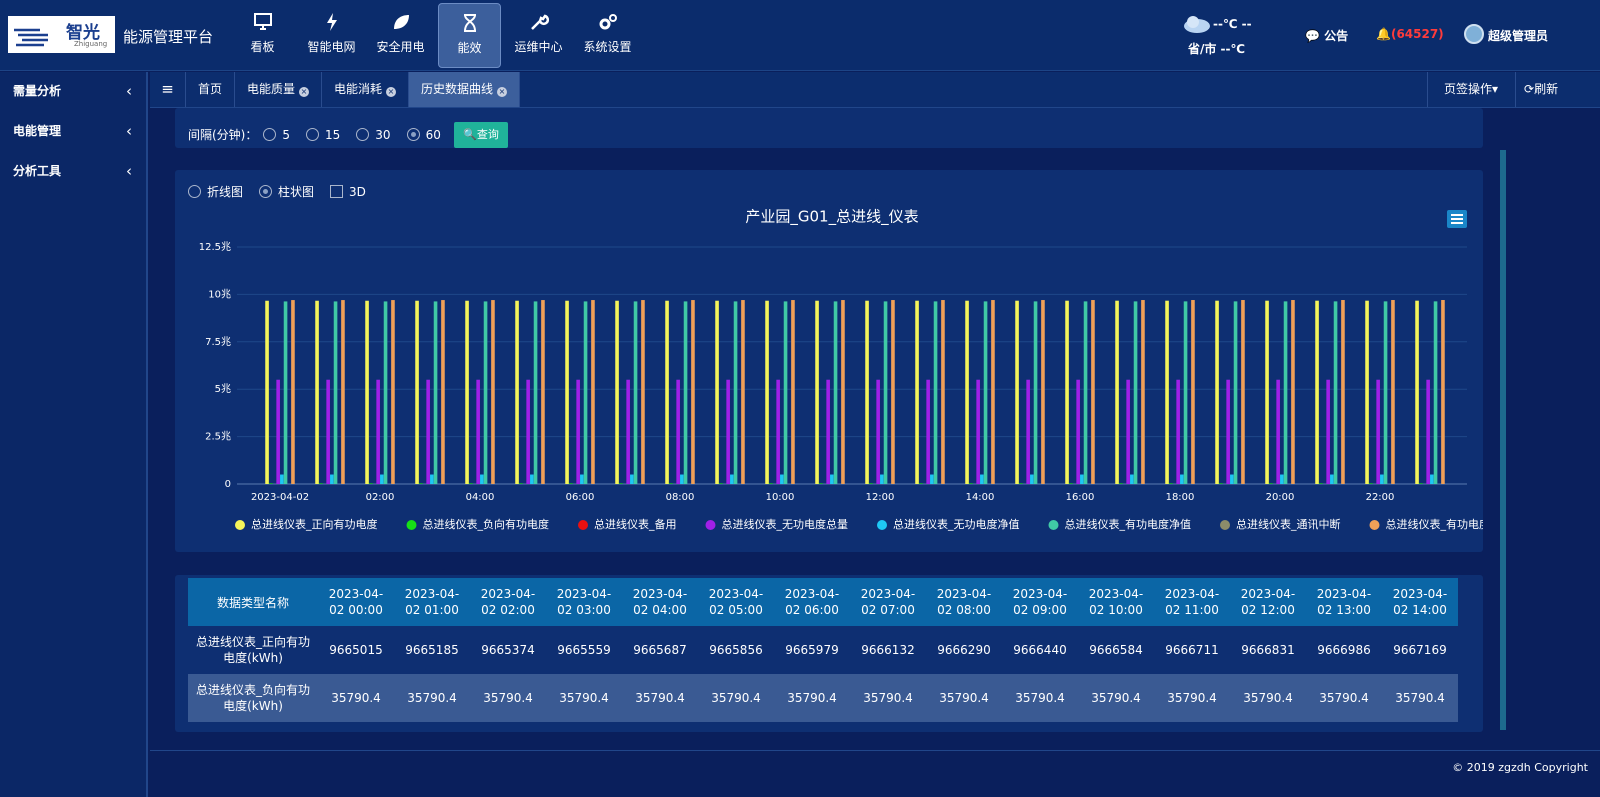 The image size is (1600, 797). I want to click on table-cell: 9665979, so click(812, 650).